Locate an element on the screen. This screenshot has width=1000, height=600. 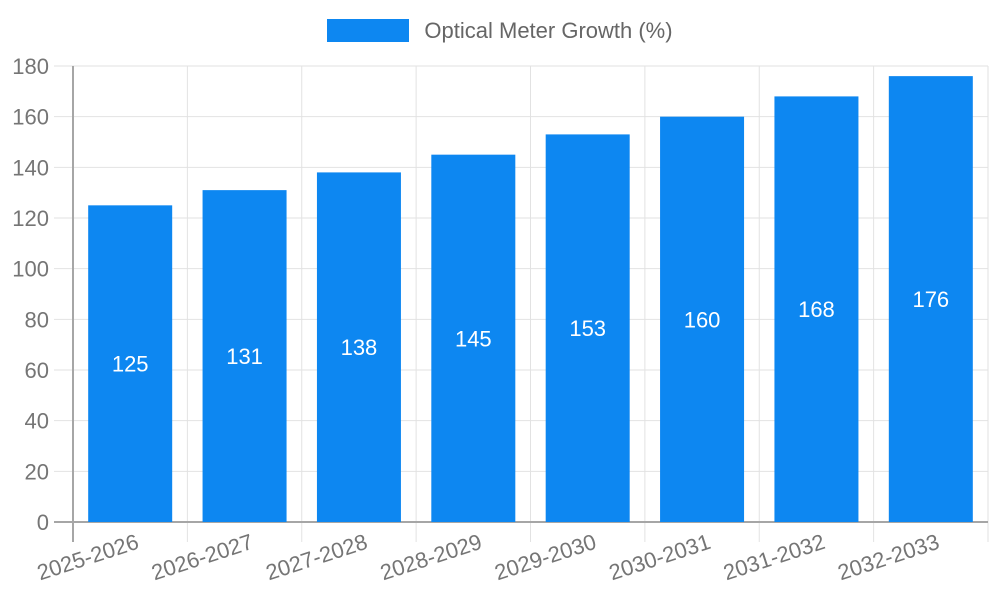
y-axis-tick-label: 180 is located at coordinates (30, 66).